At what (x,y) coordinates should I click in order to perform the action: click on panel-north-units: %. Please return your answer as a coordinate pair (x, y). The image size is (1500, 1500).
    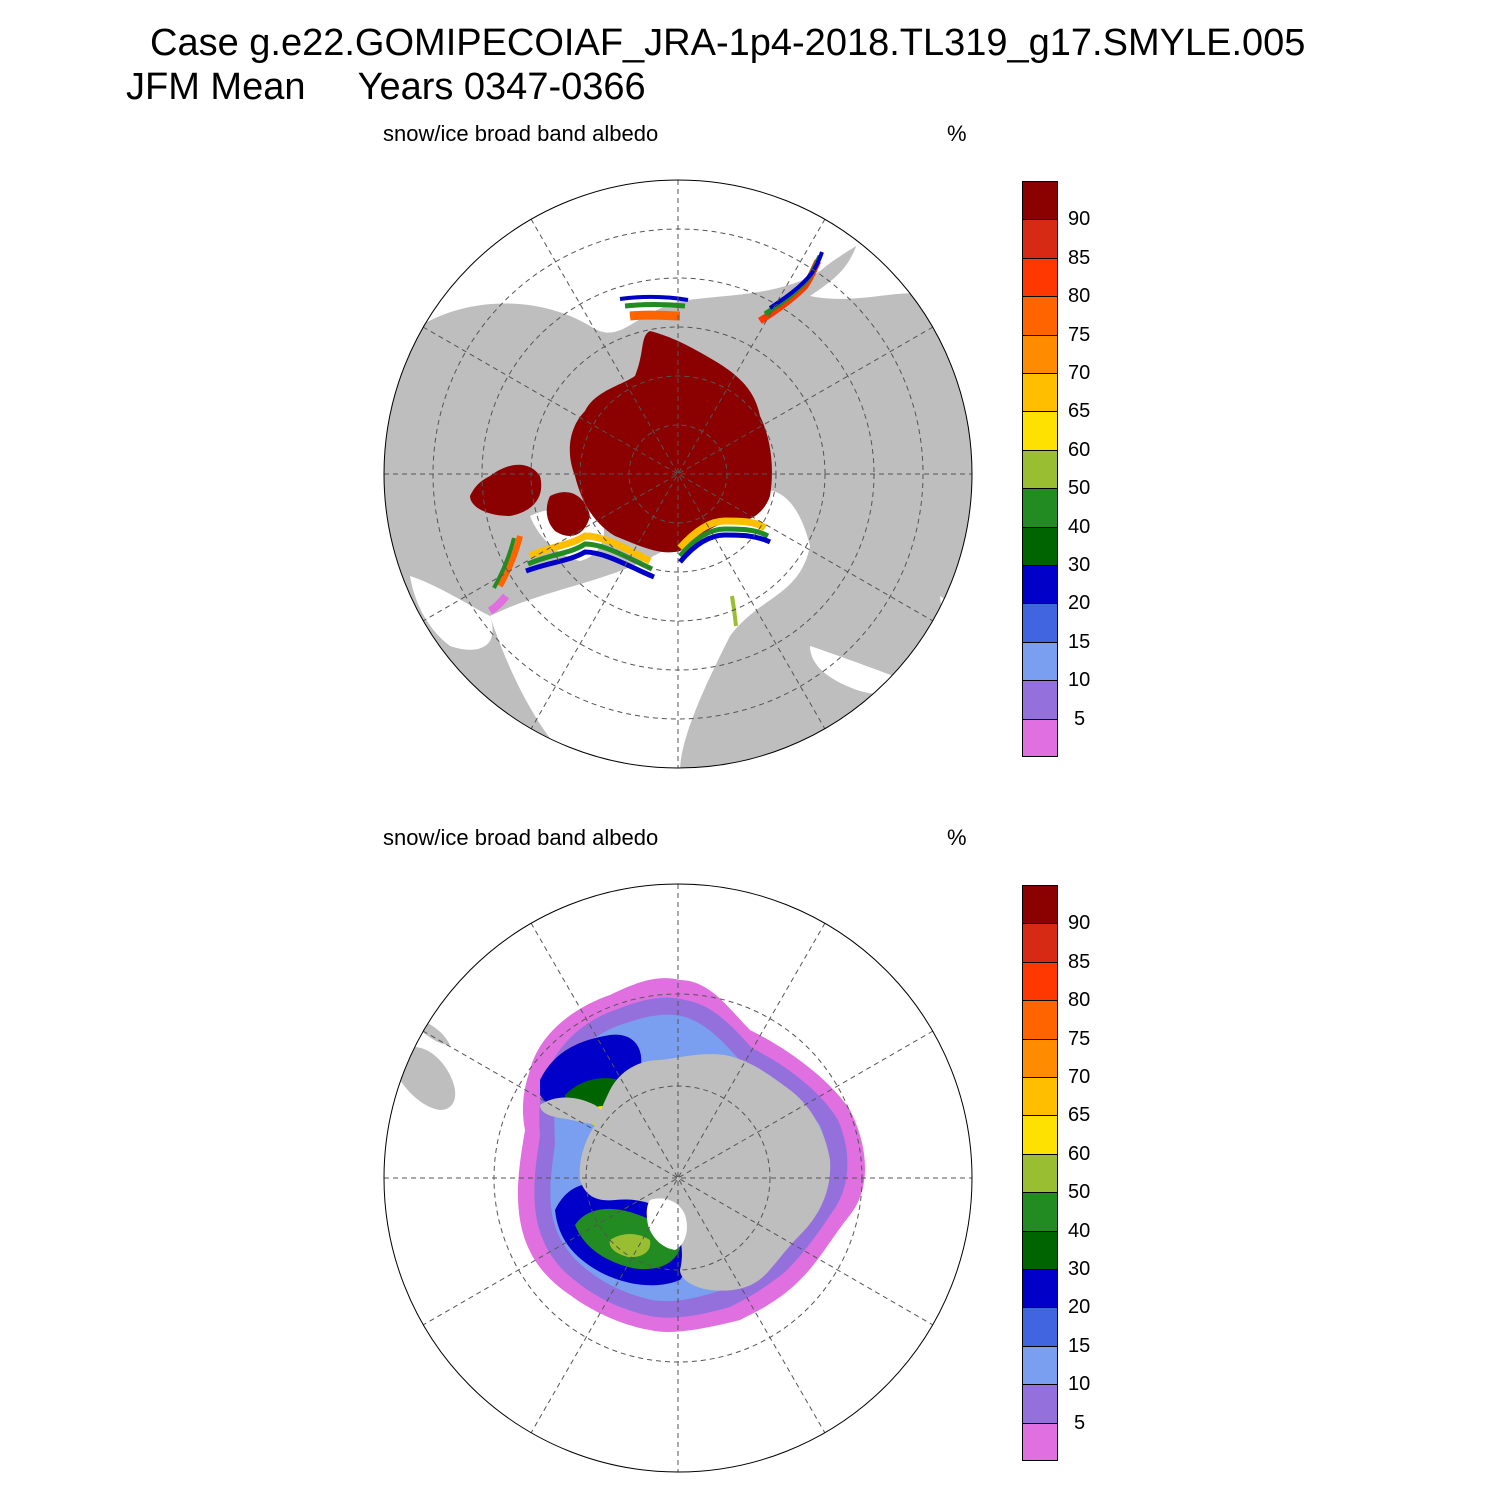
    Looking at the image, I should click on (957, 133).